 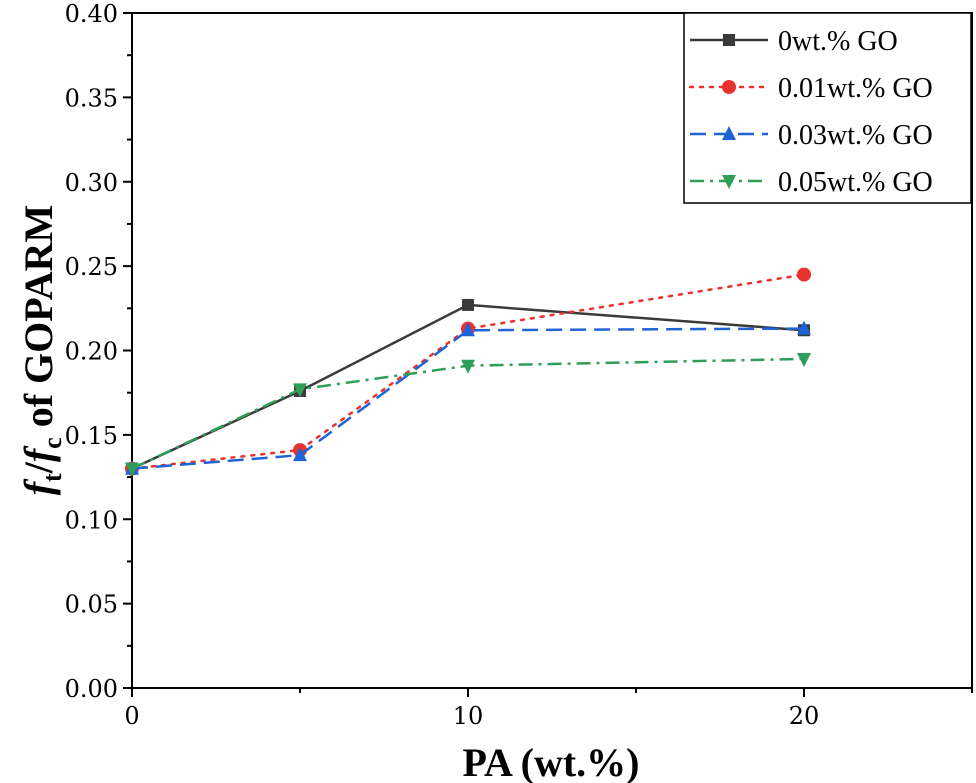 I want to click on legend-label: 0.01wt.% GO, so click(x=855, y=88).